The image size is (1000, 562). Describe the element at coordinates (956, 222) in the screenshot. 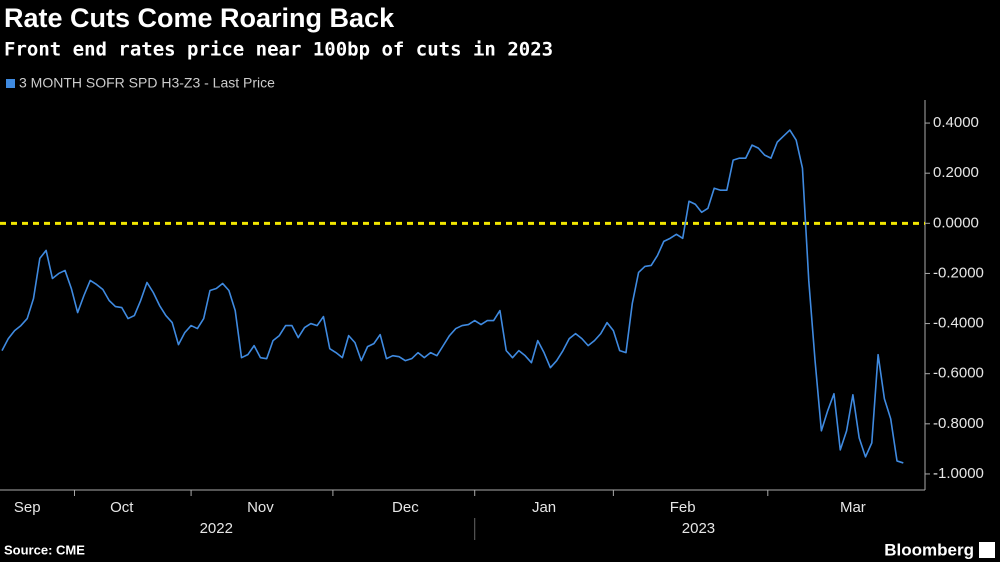

I see `y-tick-label: 0.0000` at that location.